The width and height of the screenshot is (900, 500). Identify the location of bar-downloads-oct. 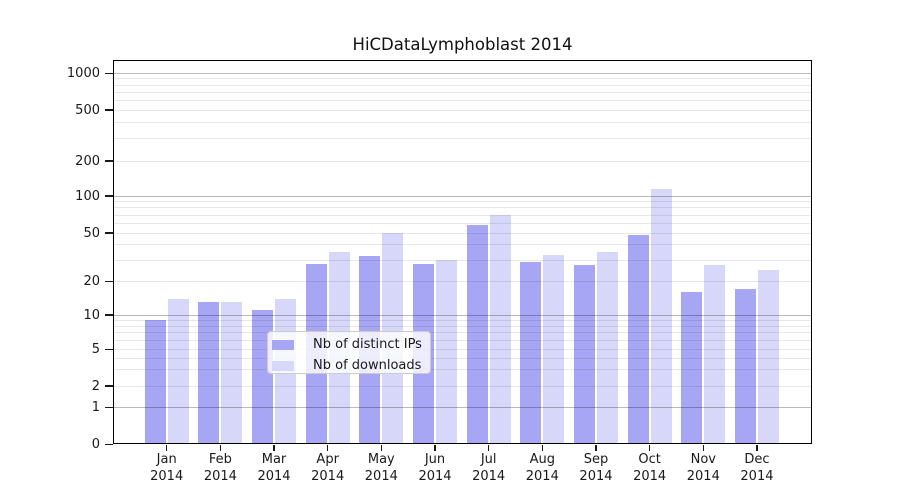
(661, 316).